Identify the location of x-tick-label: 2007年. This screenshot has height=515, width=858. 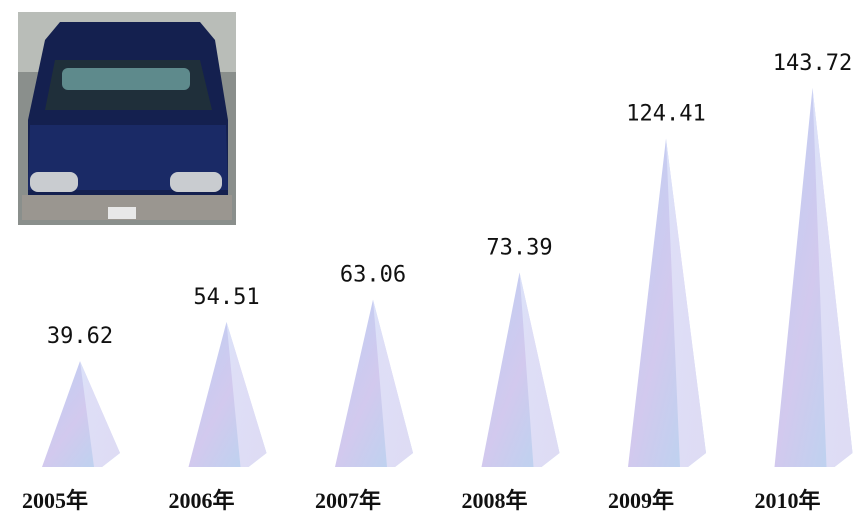
(348, 500).